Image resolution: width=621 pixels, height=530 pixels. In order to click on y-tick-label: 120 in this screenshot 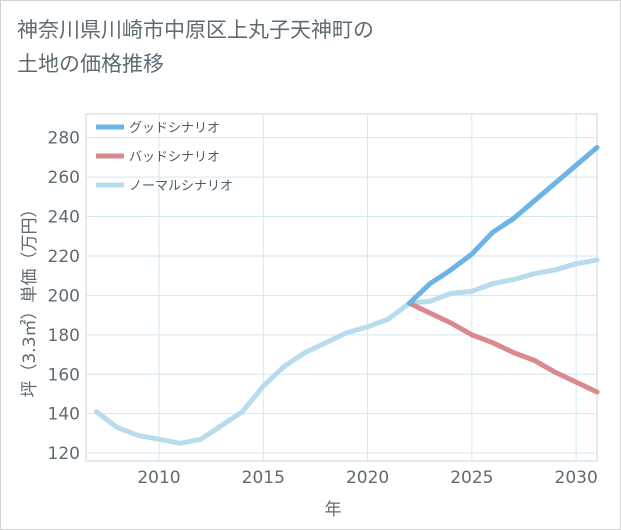, I will do `click(64, 454)`.